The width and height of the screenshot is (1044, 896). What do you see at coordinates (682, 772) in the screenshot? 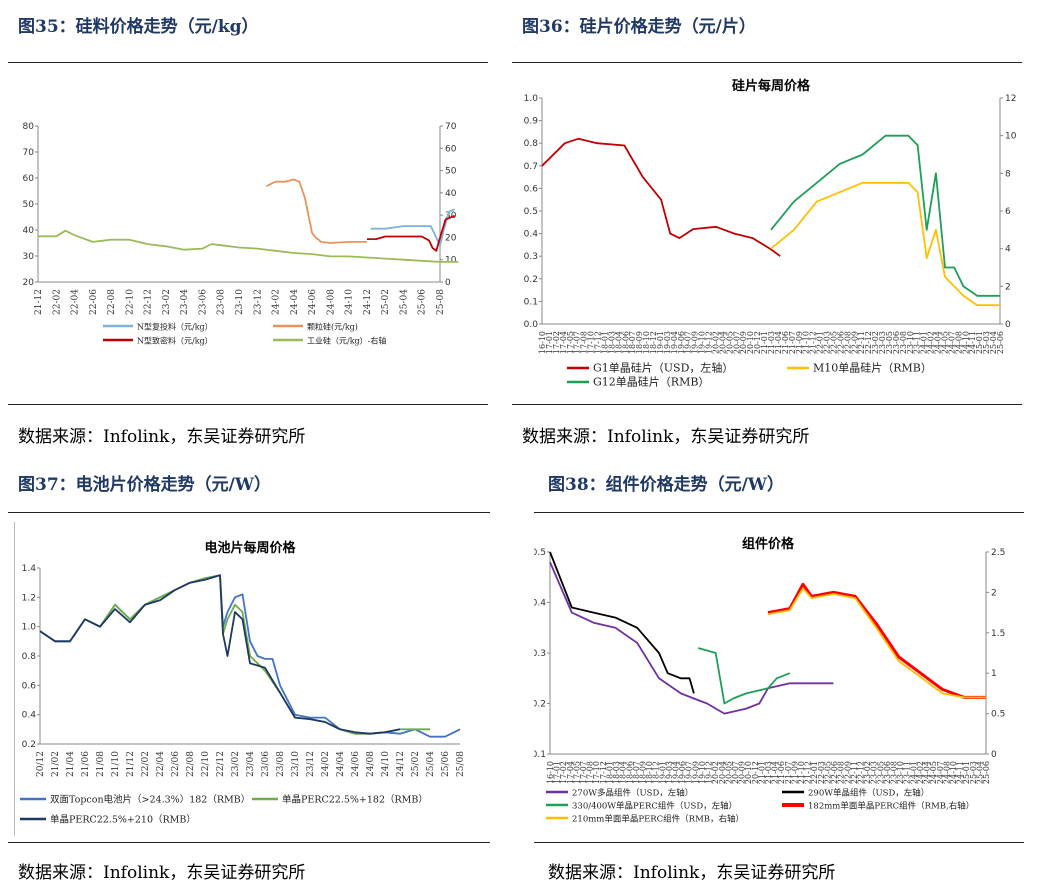
I see `x-tick-label: 19-06` at bounding box center [682, 772].